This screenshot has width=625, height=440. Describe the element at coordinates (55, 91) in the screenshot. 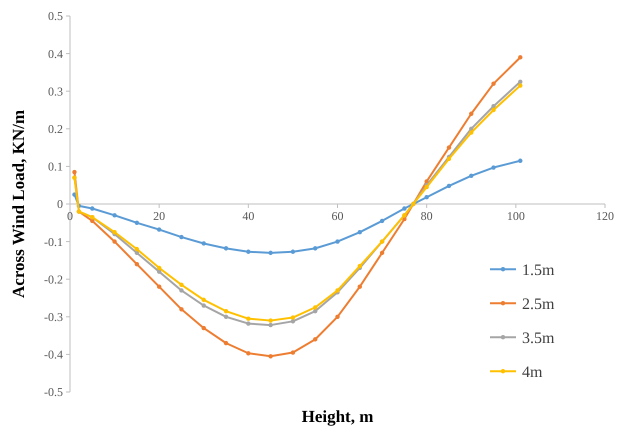

I see `y-tick-label: 0.3` at that location.